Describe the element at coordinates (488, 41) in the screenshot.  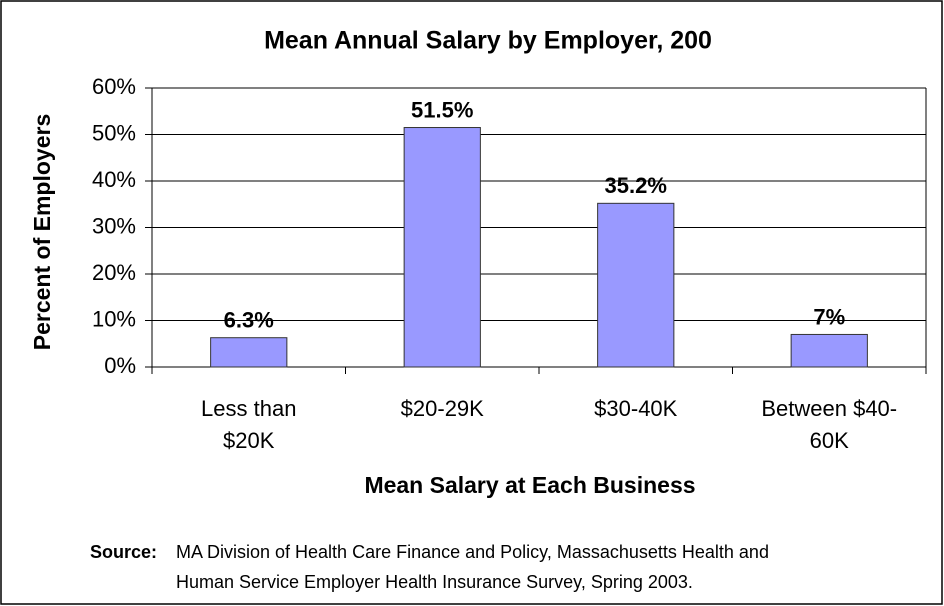
I see `chart-title: Mean Annual Salary by Employer, 200` at that location.